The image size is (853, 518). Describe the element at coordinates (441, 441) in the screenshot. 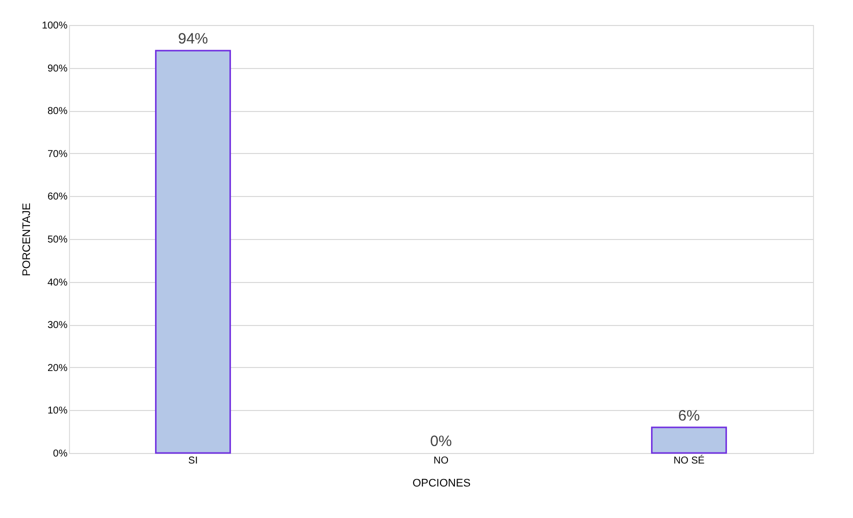

I see `data-label: 0%` at that location.